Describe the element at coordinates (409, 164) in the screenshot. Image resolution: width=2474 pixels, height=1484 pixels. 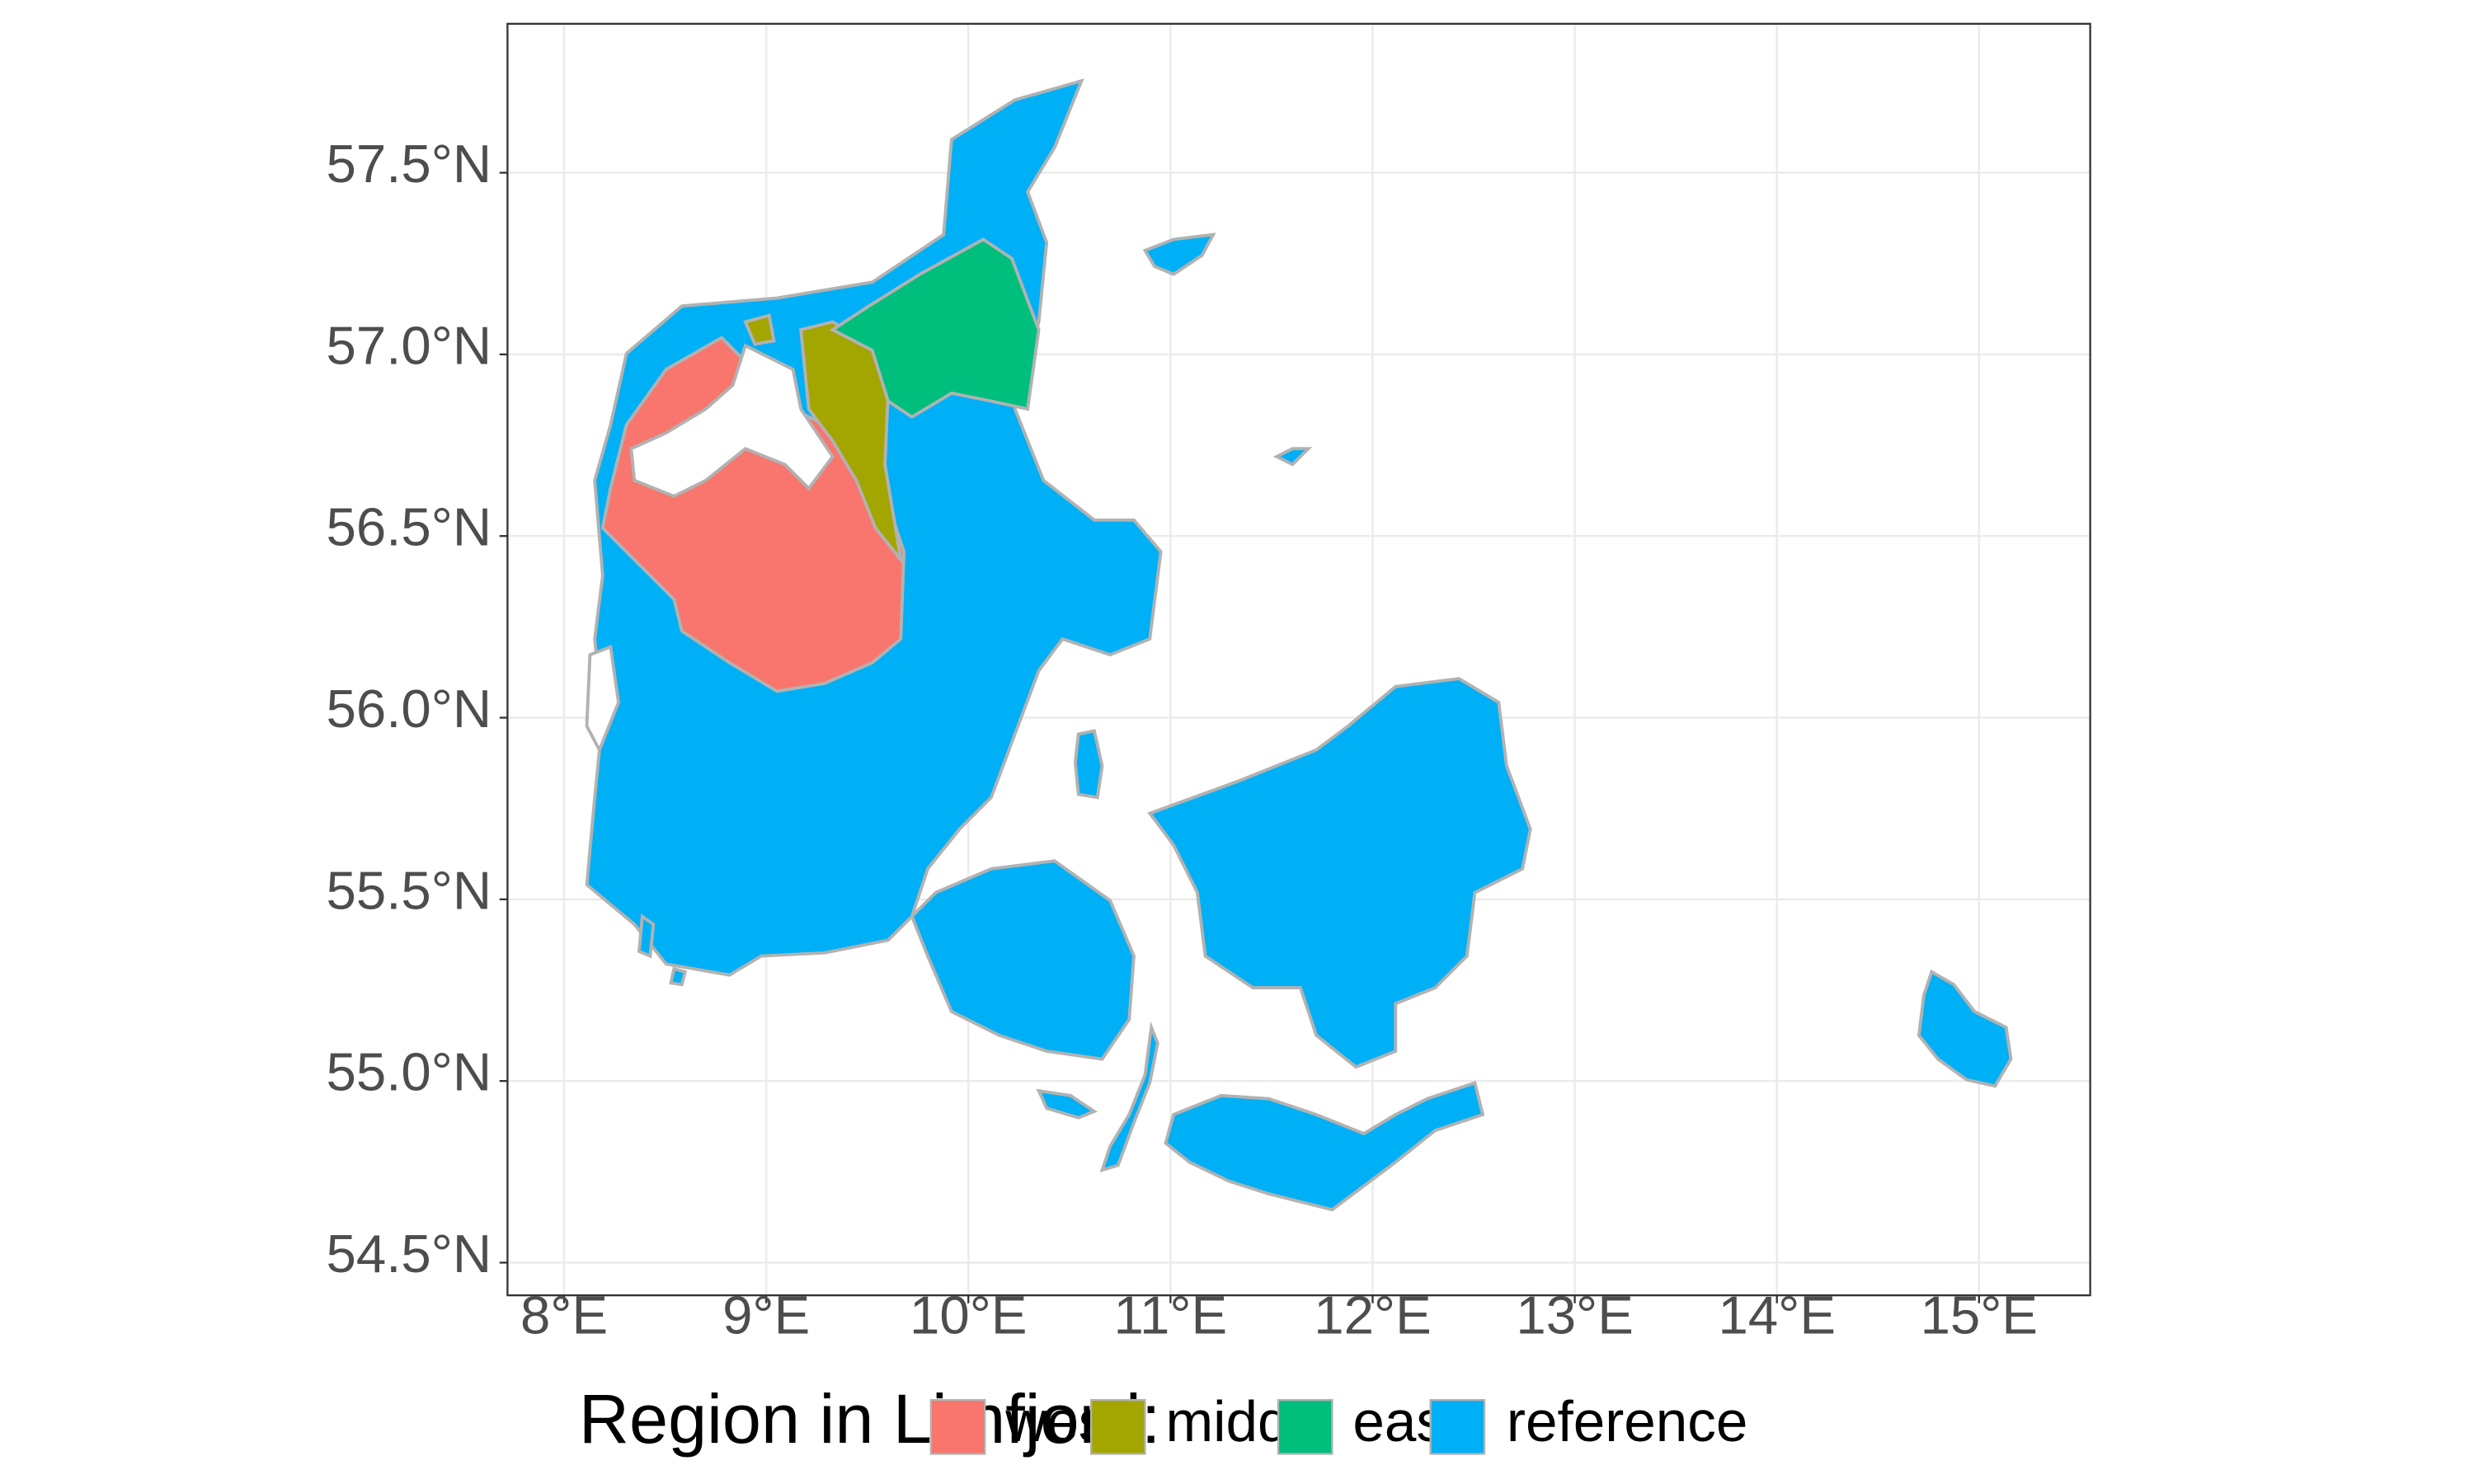
I see `y-tick-label: 57.5°N` at that location.